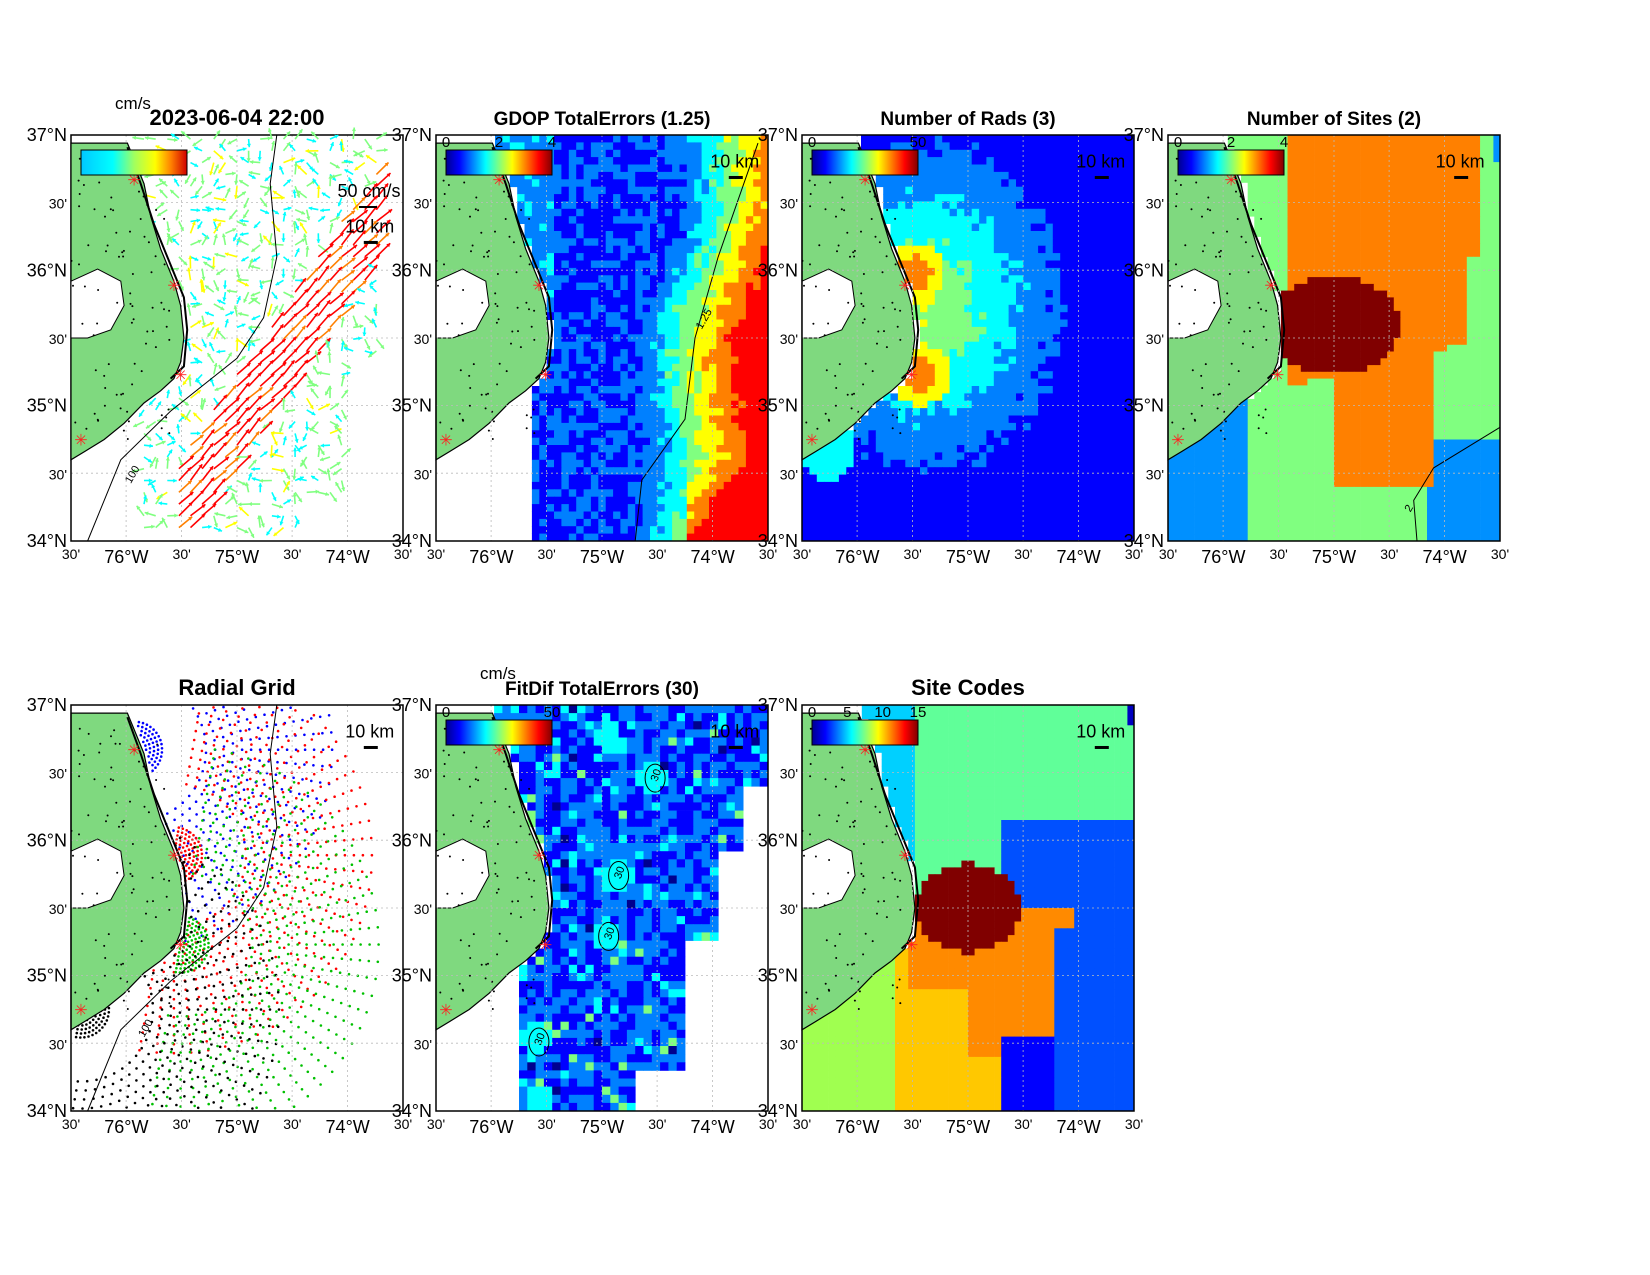  I want to click on colorbar, so click(499, 162).